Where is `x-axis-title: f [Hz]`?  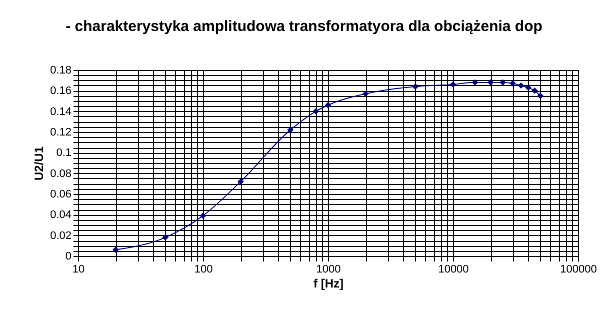
x-axis-title: f [Hz] is located at coordinates (329, 283).